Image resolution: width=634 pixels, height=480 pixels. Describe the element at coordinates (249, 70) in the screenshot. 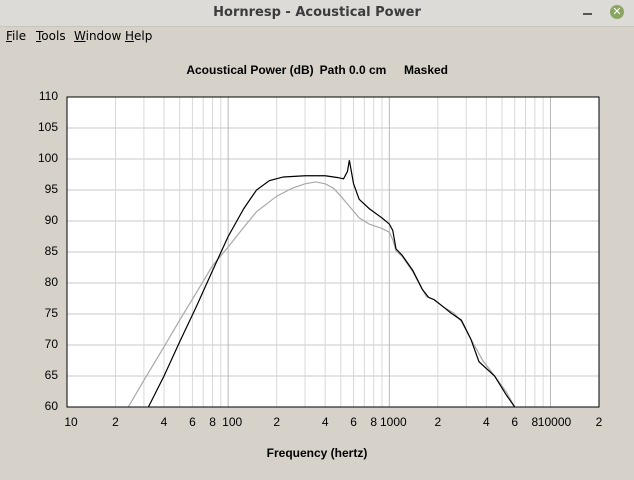

I see `chart-title: Acoustical Power (dB)` at that location.